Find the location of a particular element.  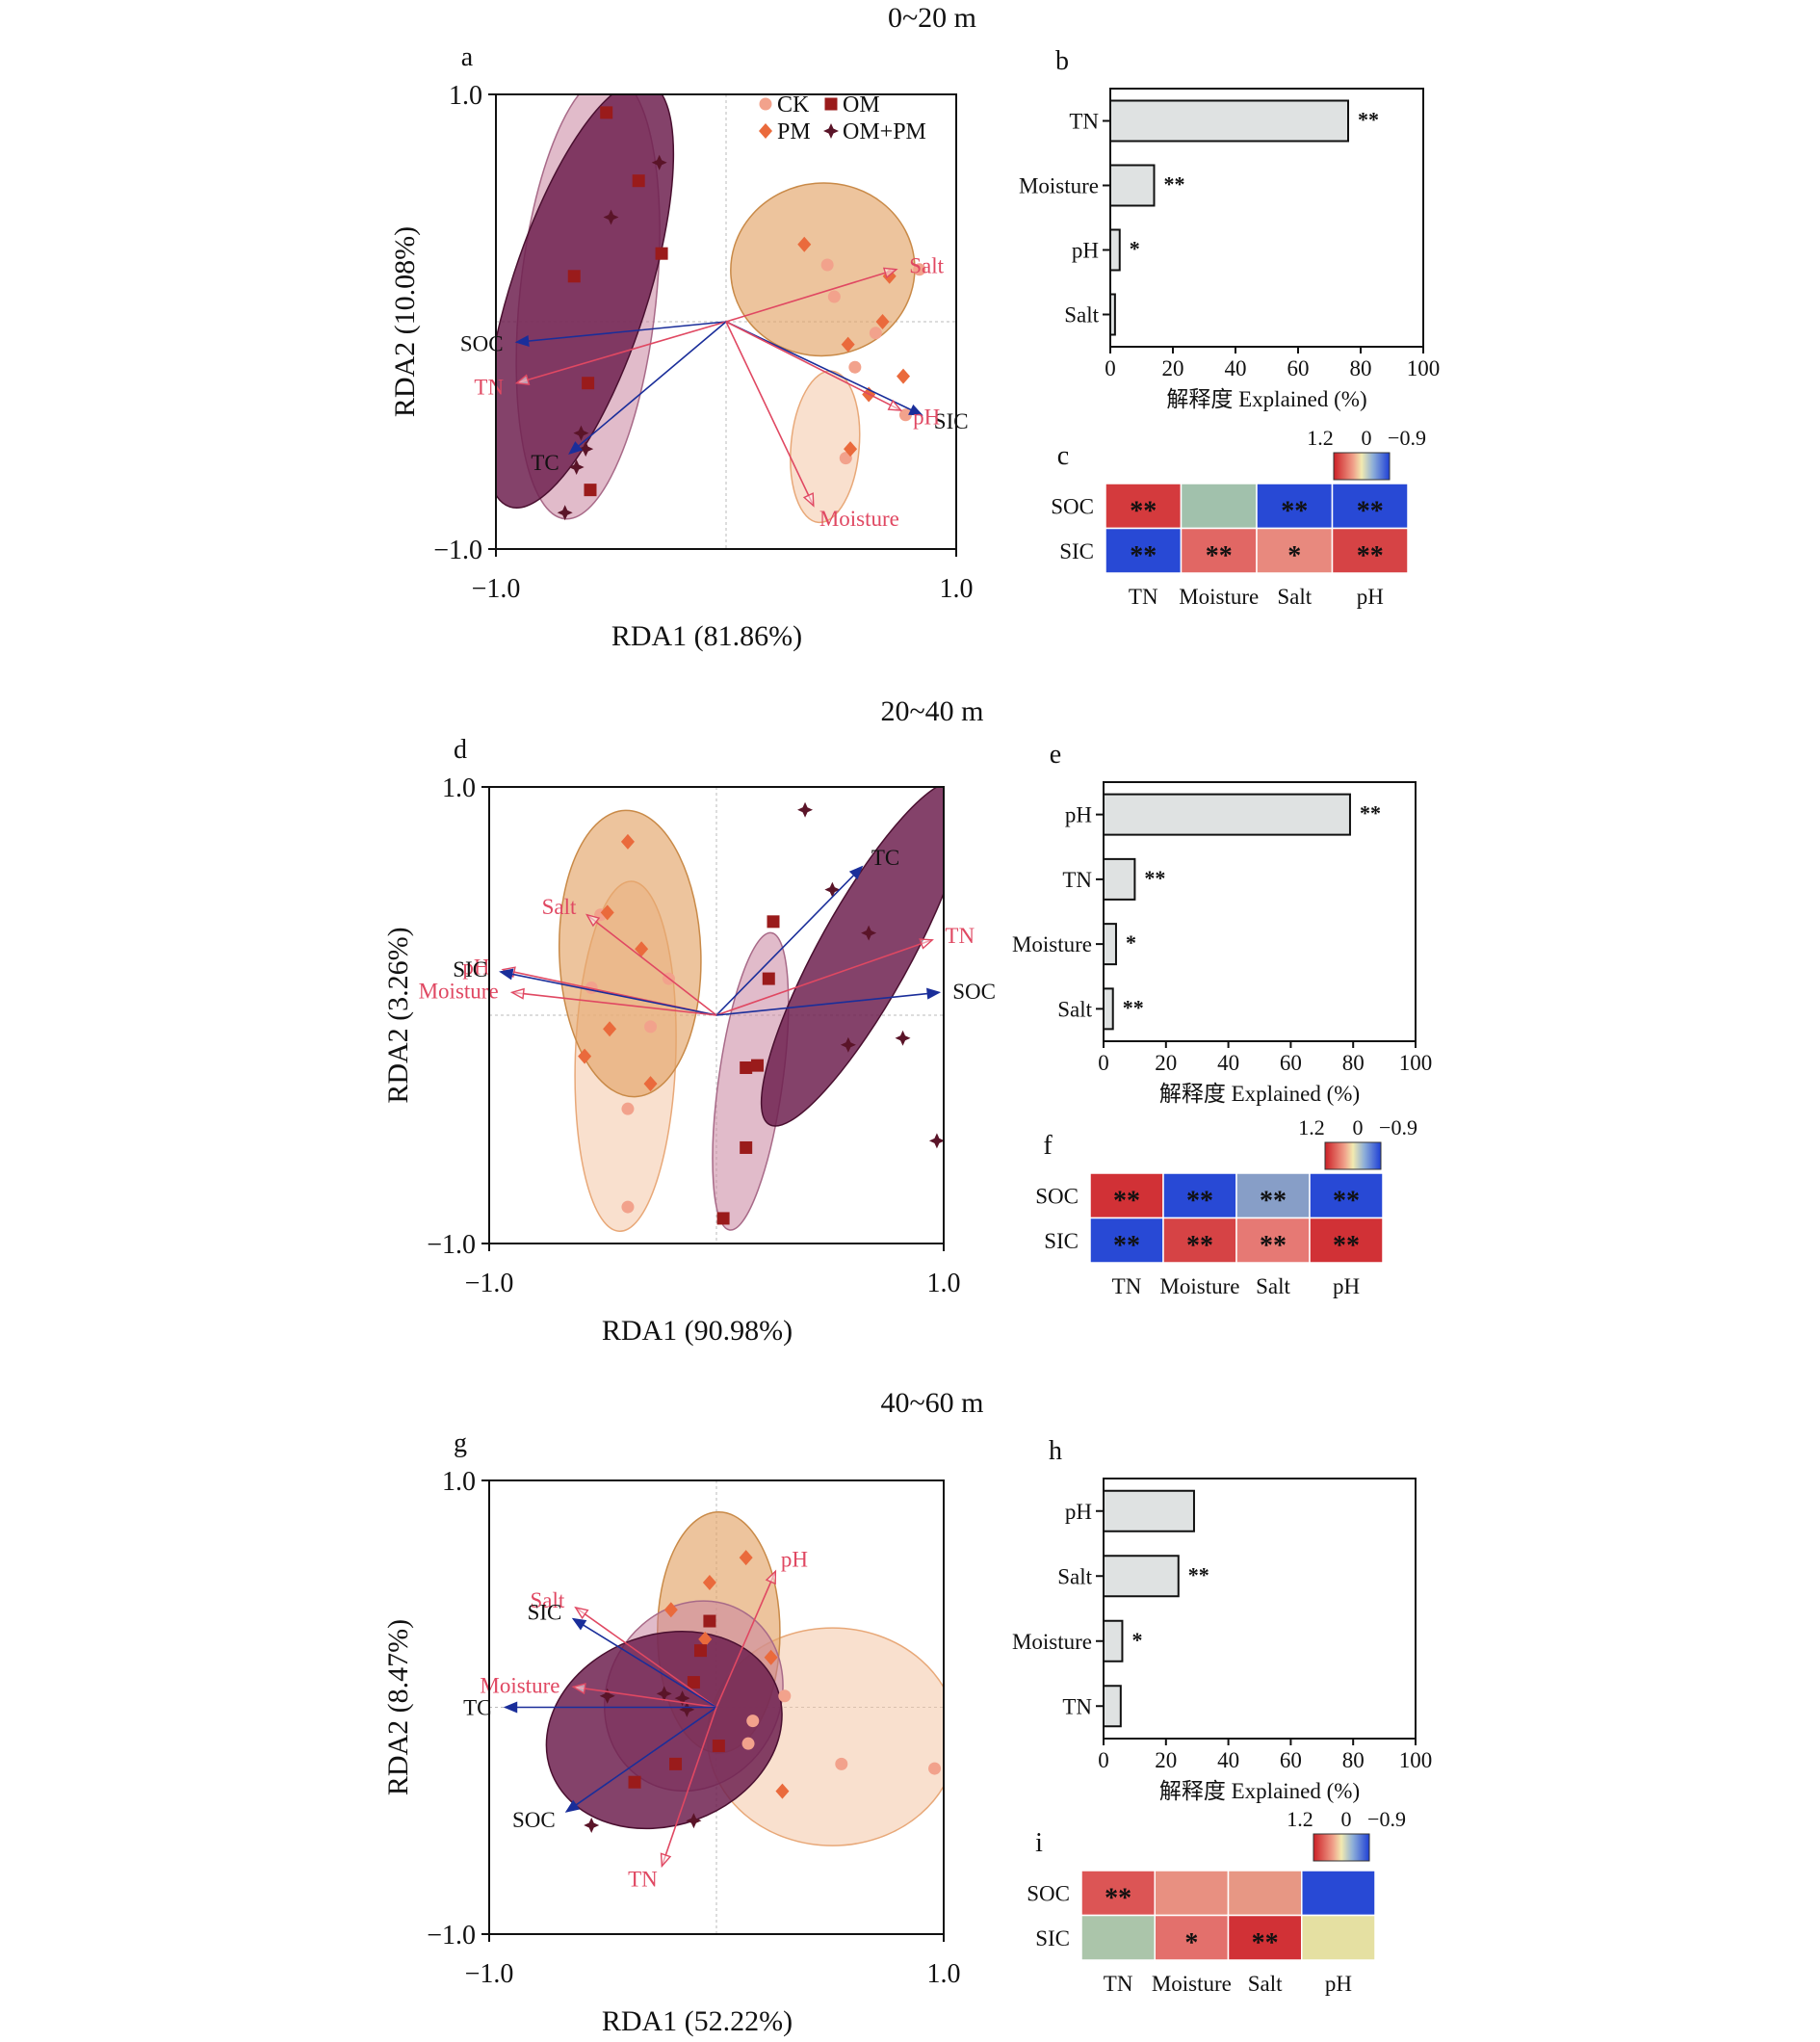

bar-frame is located at coordinates (1260, 911).